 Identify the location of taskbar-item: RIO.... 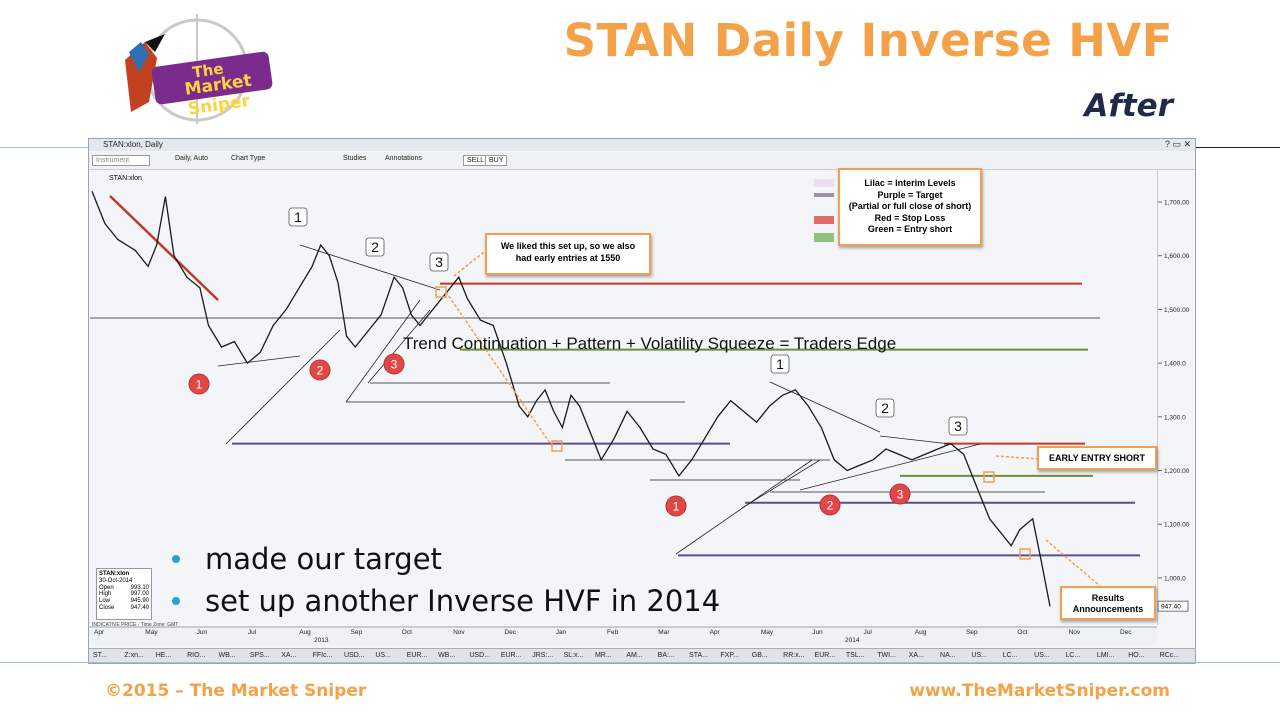
(196, 655).